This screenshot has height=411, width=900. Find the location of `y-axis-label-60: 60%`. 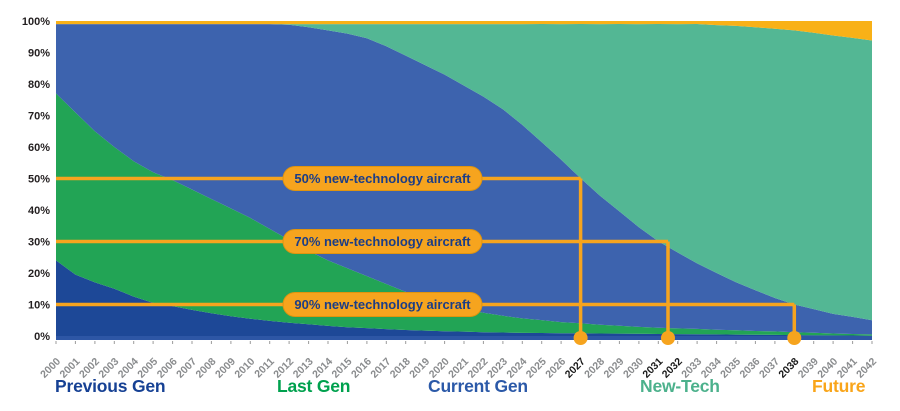

y-axis-label-60: 60% is located at coordinates (39, 148).